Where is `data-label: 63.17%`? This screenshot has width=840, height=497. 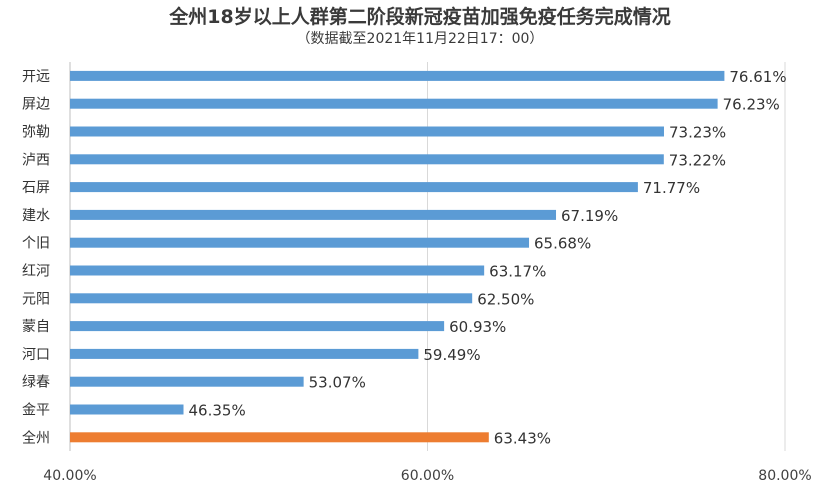 data-label: 63.17% is located at coordinates (517, 272).